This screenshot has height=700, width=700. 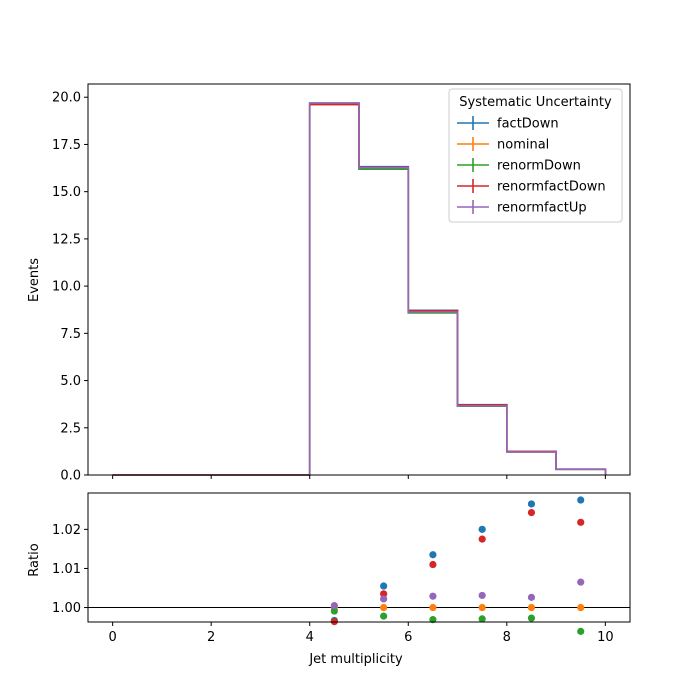 What do you see at coordinates (355, 659) in the screenshot?
I see `x-axis-label: Jet multiplicity` at bounding box center [355, 659].